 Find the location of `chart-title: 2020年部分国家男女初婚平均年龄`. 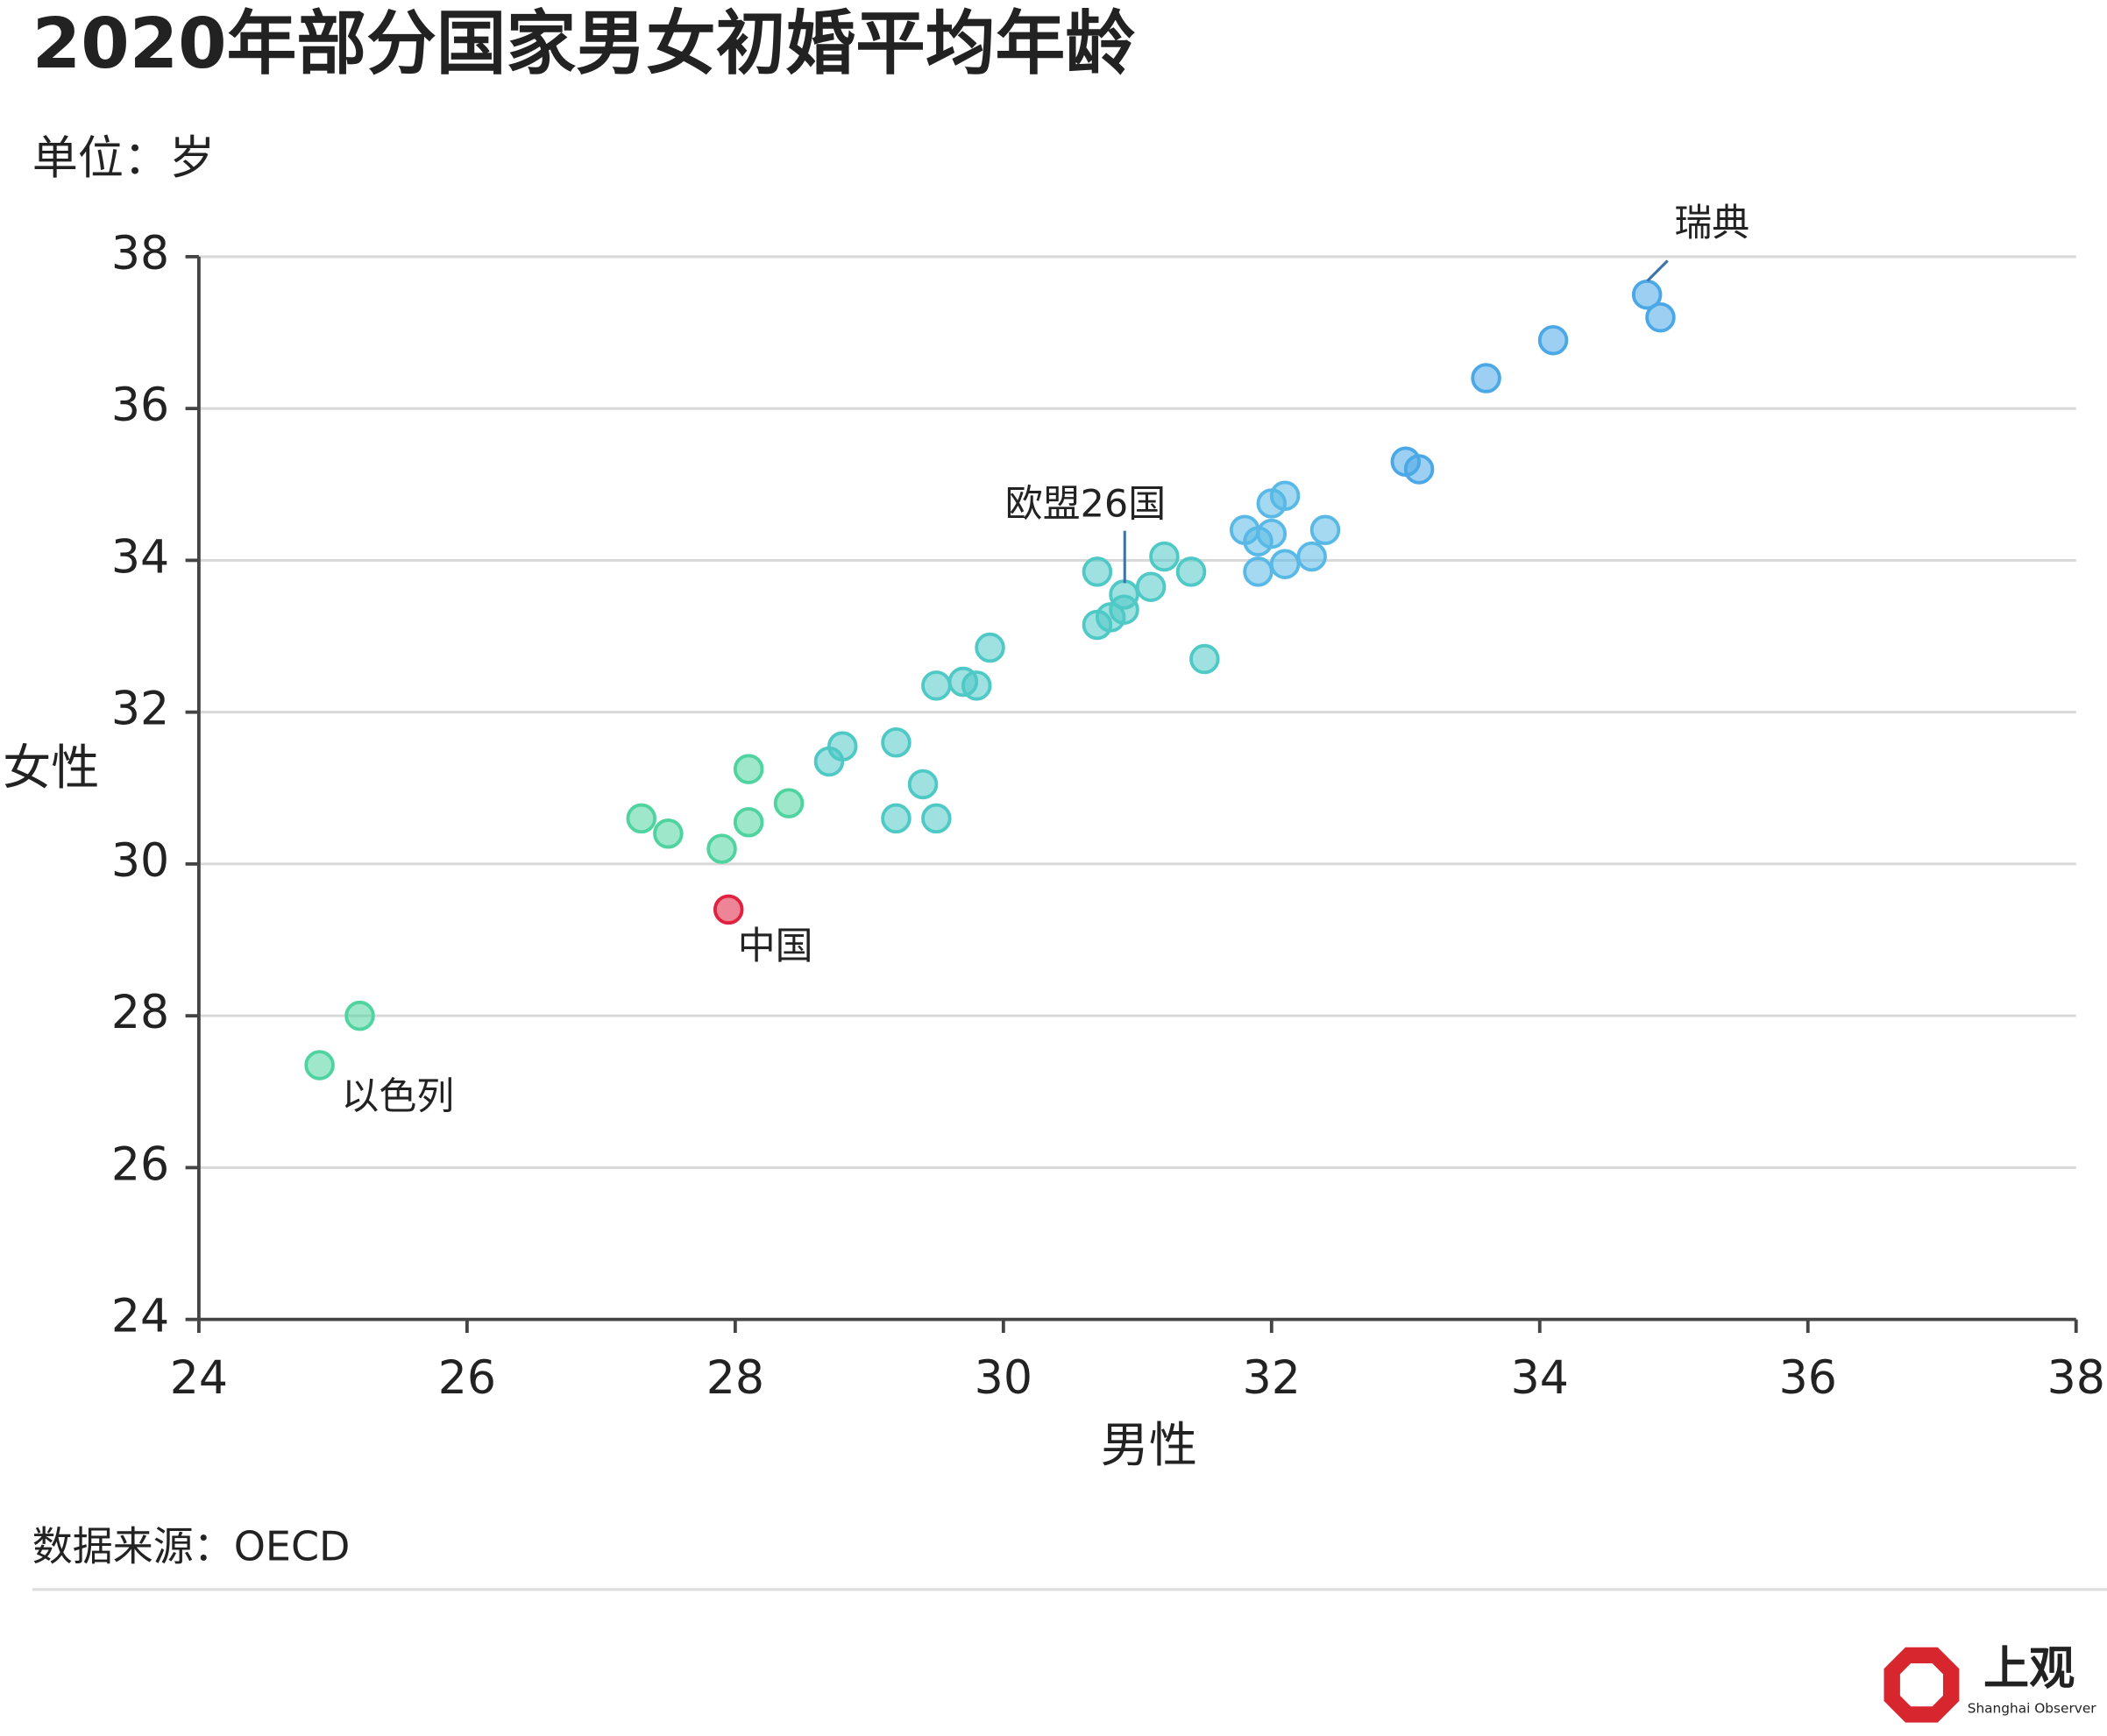

chart-title: 2020年部分国家男女初婚平均年龄 is located at coordinates (583, 43).